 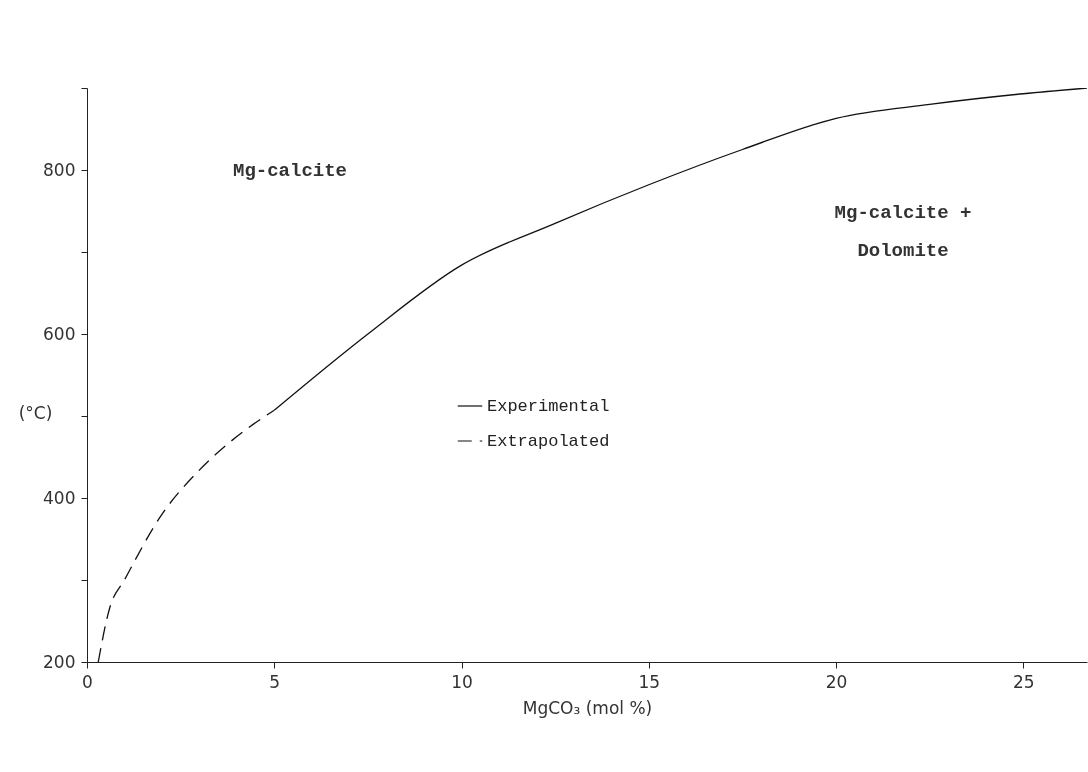 What do you see at coordinates (836, 681) in the screenshot?
I see `x-tick-label: 20` at bounding box center [836, 681].